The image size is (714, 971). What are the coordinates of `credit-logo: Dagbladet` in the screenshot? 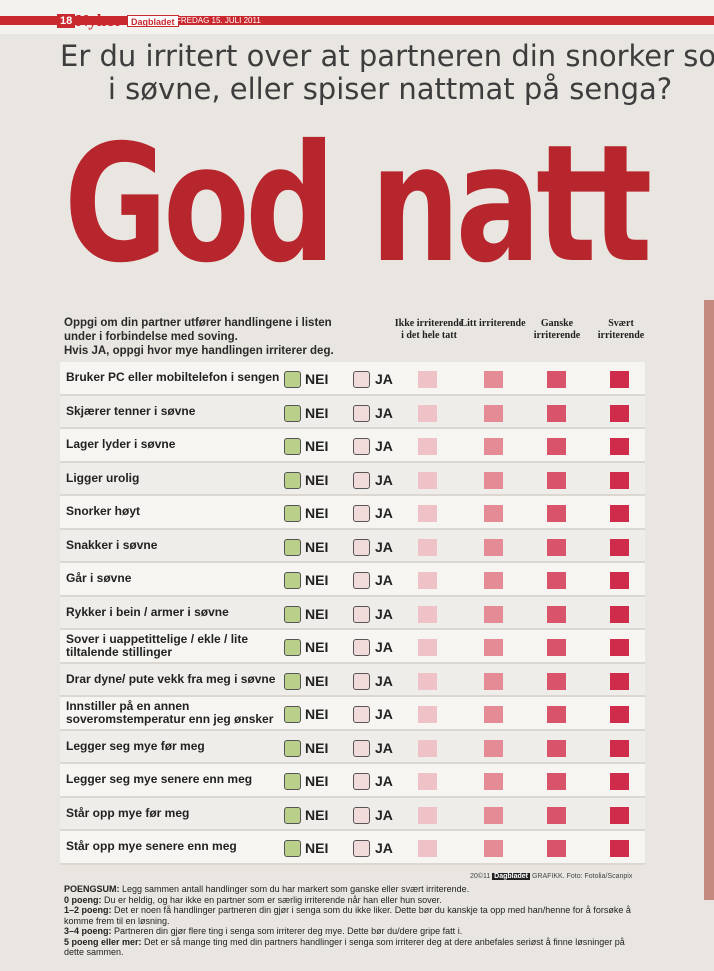 It's located at (511, 876).